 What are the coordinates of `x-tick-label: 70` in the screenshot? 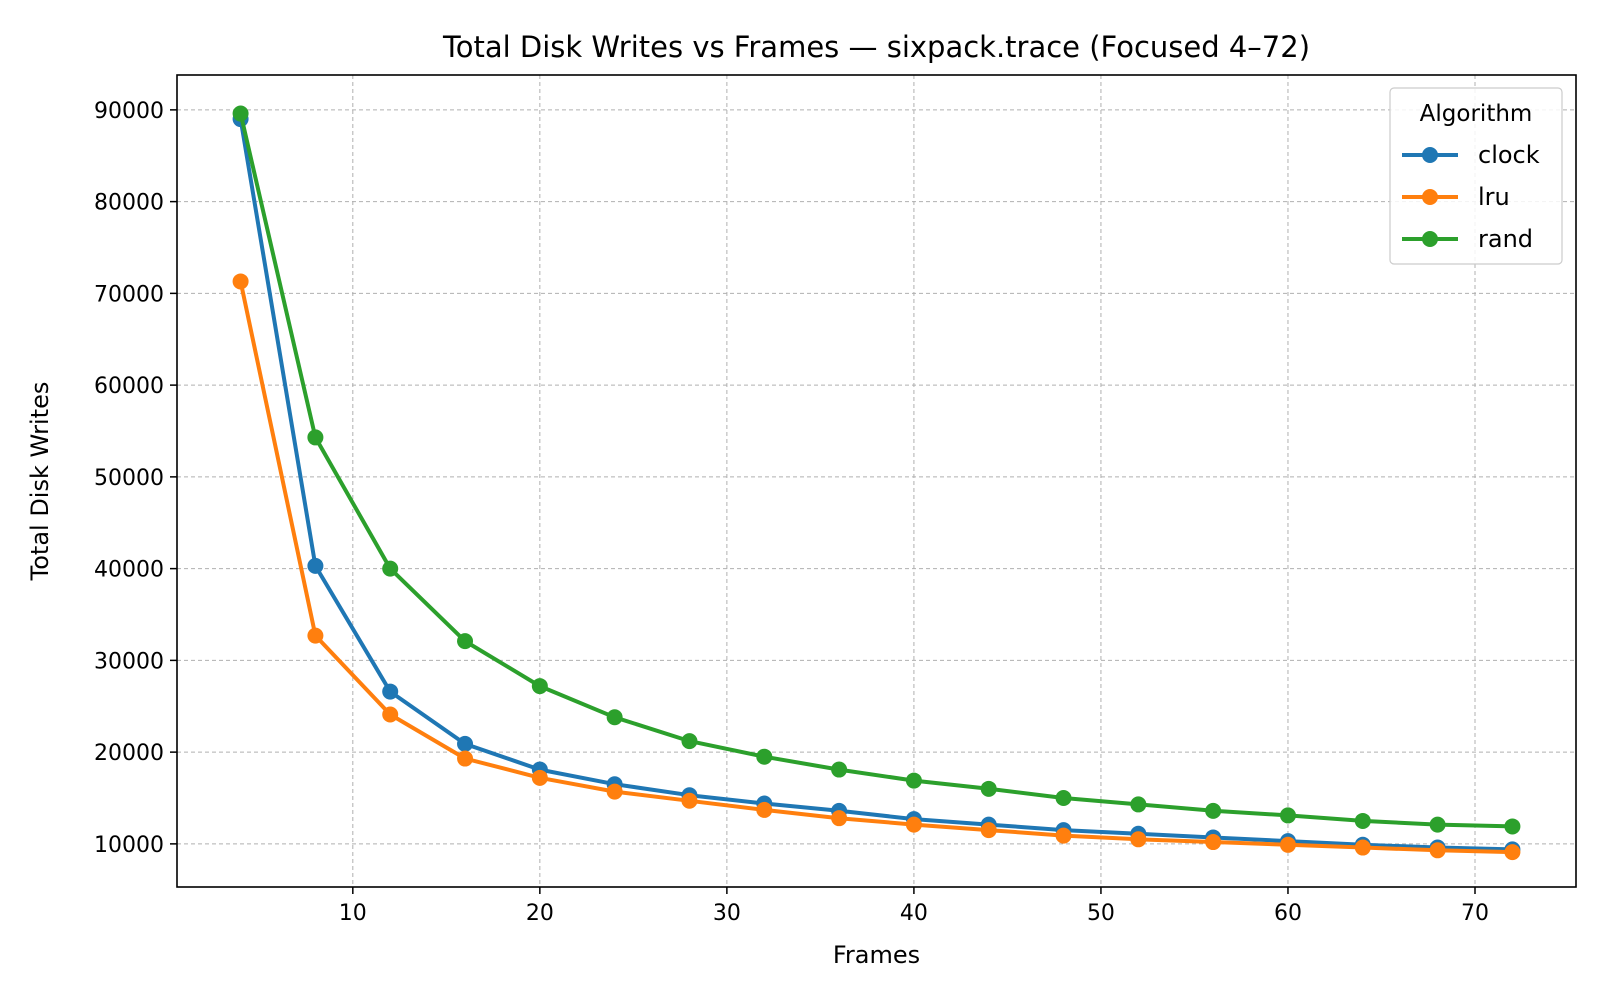 It's located at (1475, 913).